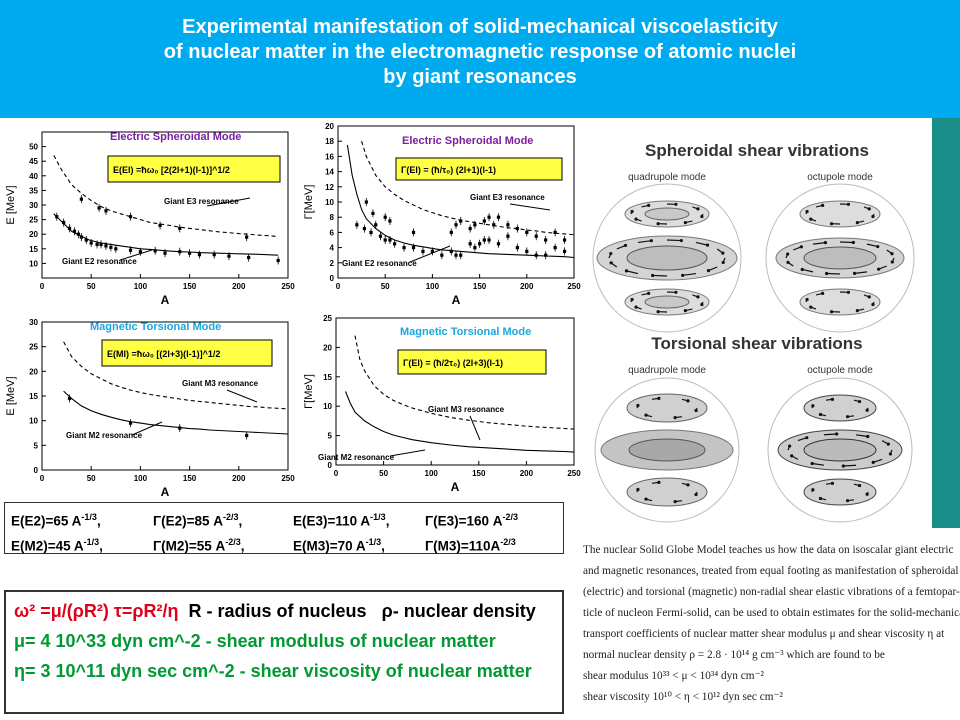  Describe the element at coordinates (220, 383) in the screenshot. I see `annotation-upper: Giant M3 resonance` at that location.